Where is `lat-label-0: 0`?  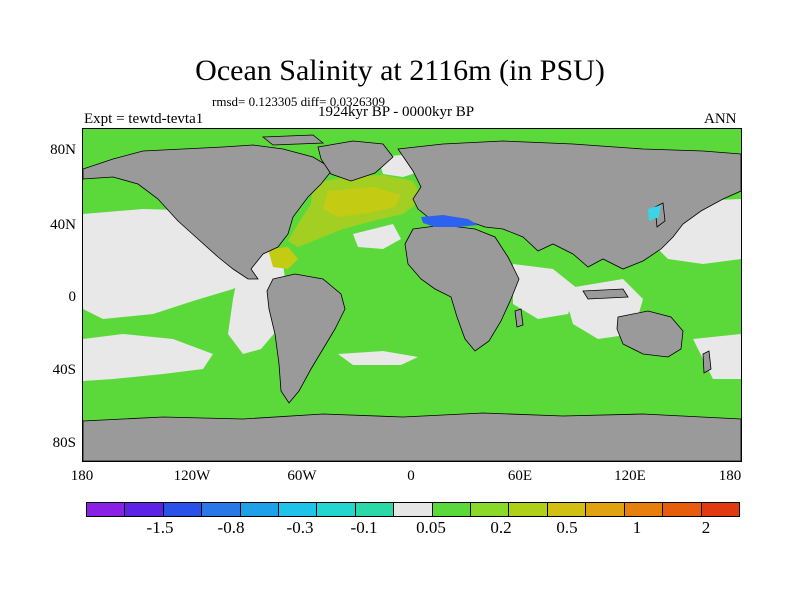 lat-label-0: 0 is located at coordinates (72, 297).